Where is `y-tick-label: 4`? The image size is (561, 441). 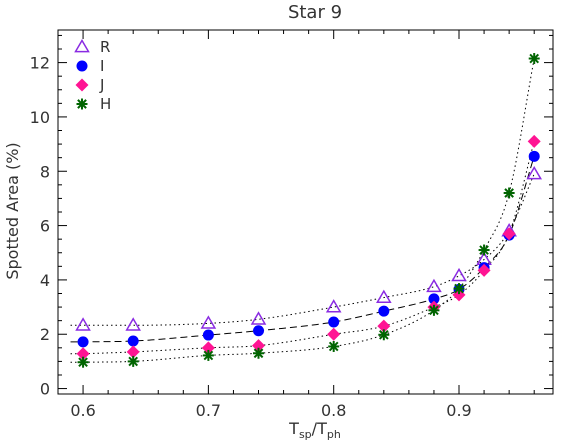
y-tick-label: 4 is located at coordinates (45, 280).